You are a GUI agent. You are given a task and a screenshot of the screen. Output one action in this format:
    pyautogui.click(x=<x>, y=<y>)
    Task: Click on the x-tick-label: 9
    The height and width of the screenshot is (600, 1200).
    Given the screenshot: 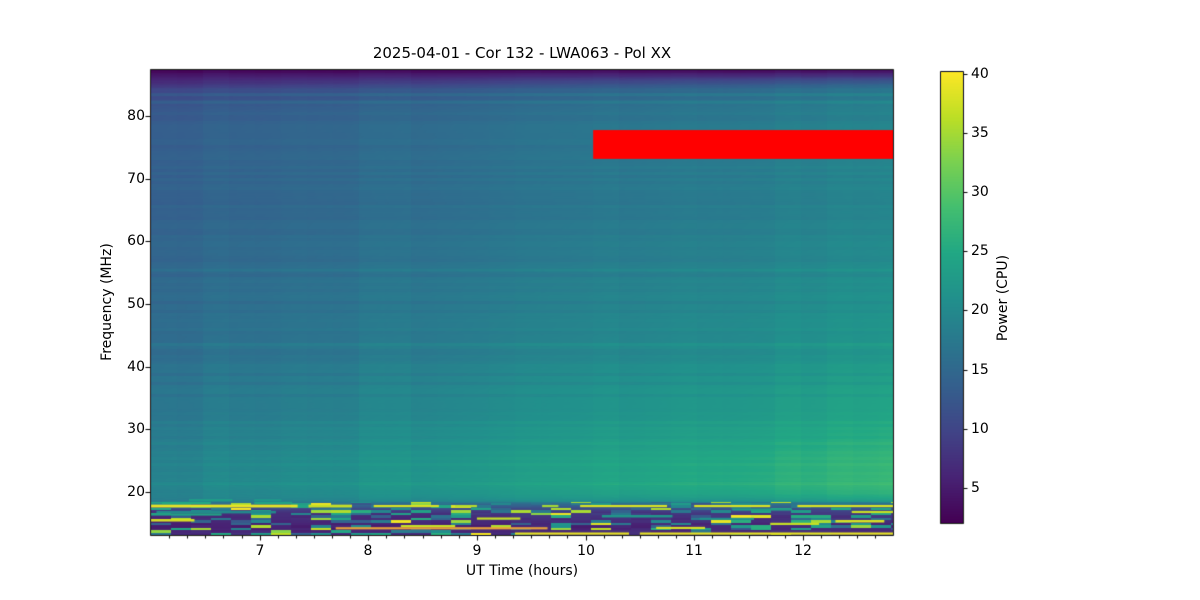 What is the action you would take?
    pyautogui.click(x=477, y=551)
    